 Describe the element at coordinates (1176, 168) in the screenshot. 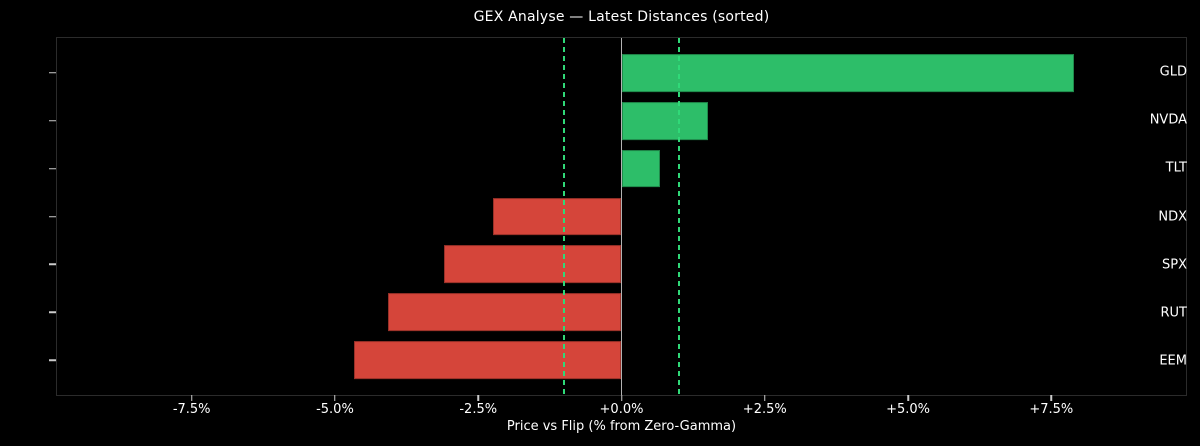

I see `y-tick-label-tlt: TLT` at that location.